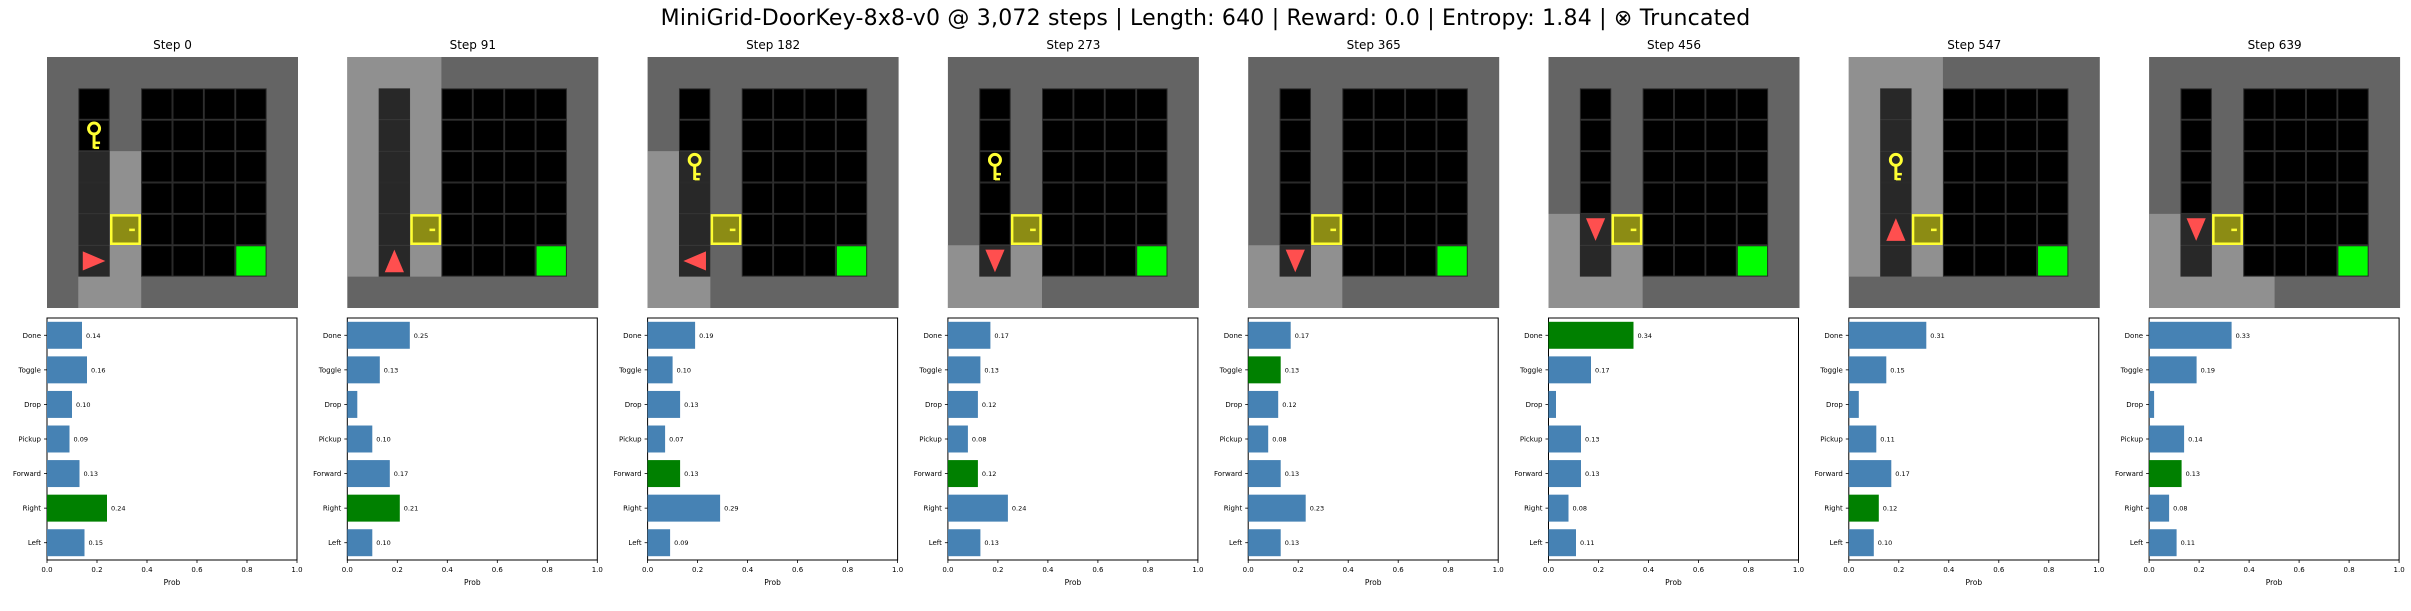 The height and width of the screenshot is (611, 2411). Describe the element at coordinates (1373, 582) in the screenshot. I see `x-axis-label: Prob` at that location.